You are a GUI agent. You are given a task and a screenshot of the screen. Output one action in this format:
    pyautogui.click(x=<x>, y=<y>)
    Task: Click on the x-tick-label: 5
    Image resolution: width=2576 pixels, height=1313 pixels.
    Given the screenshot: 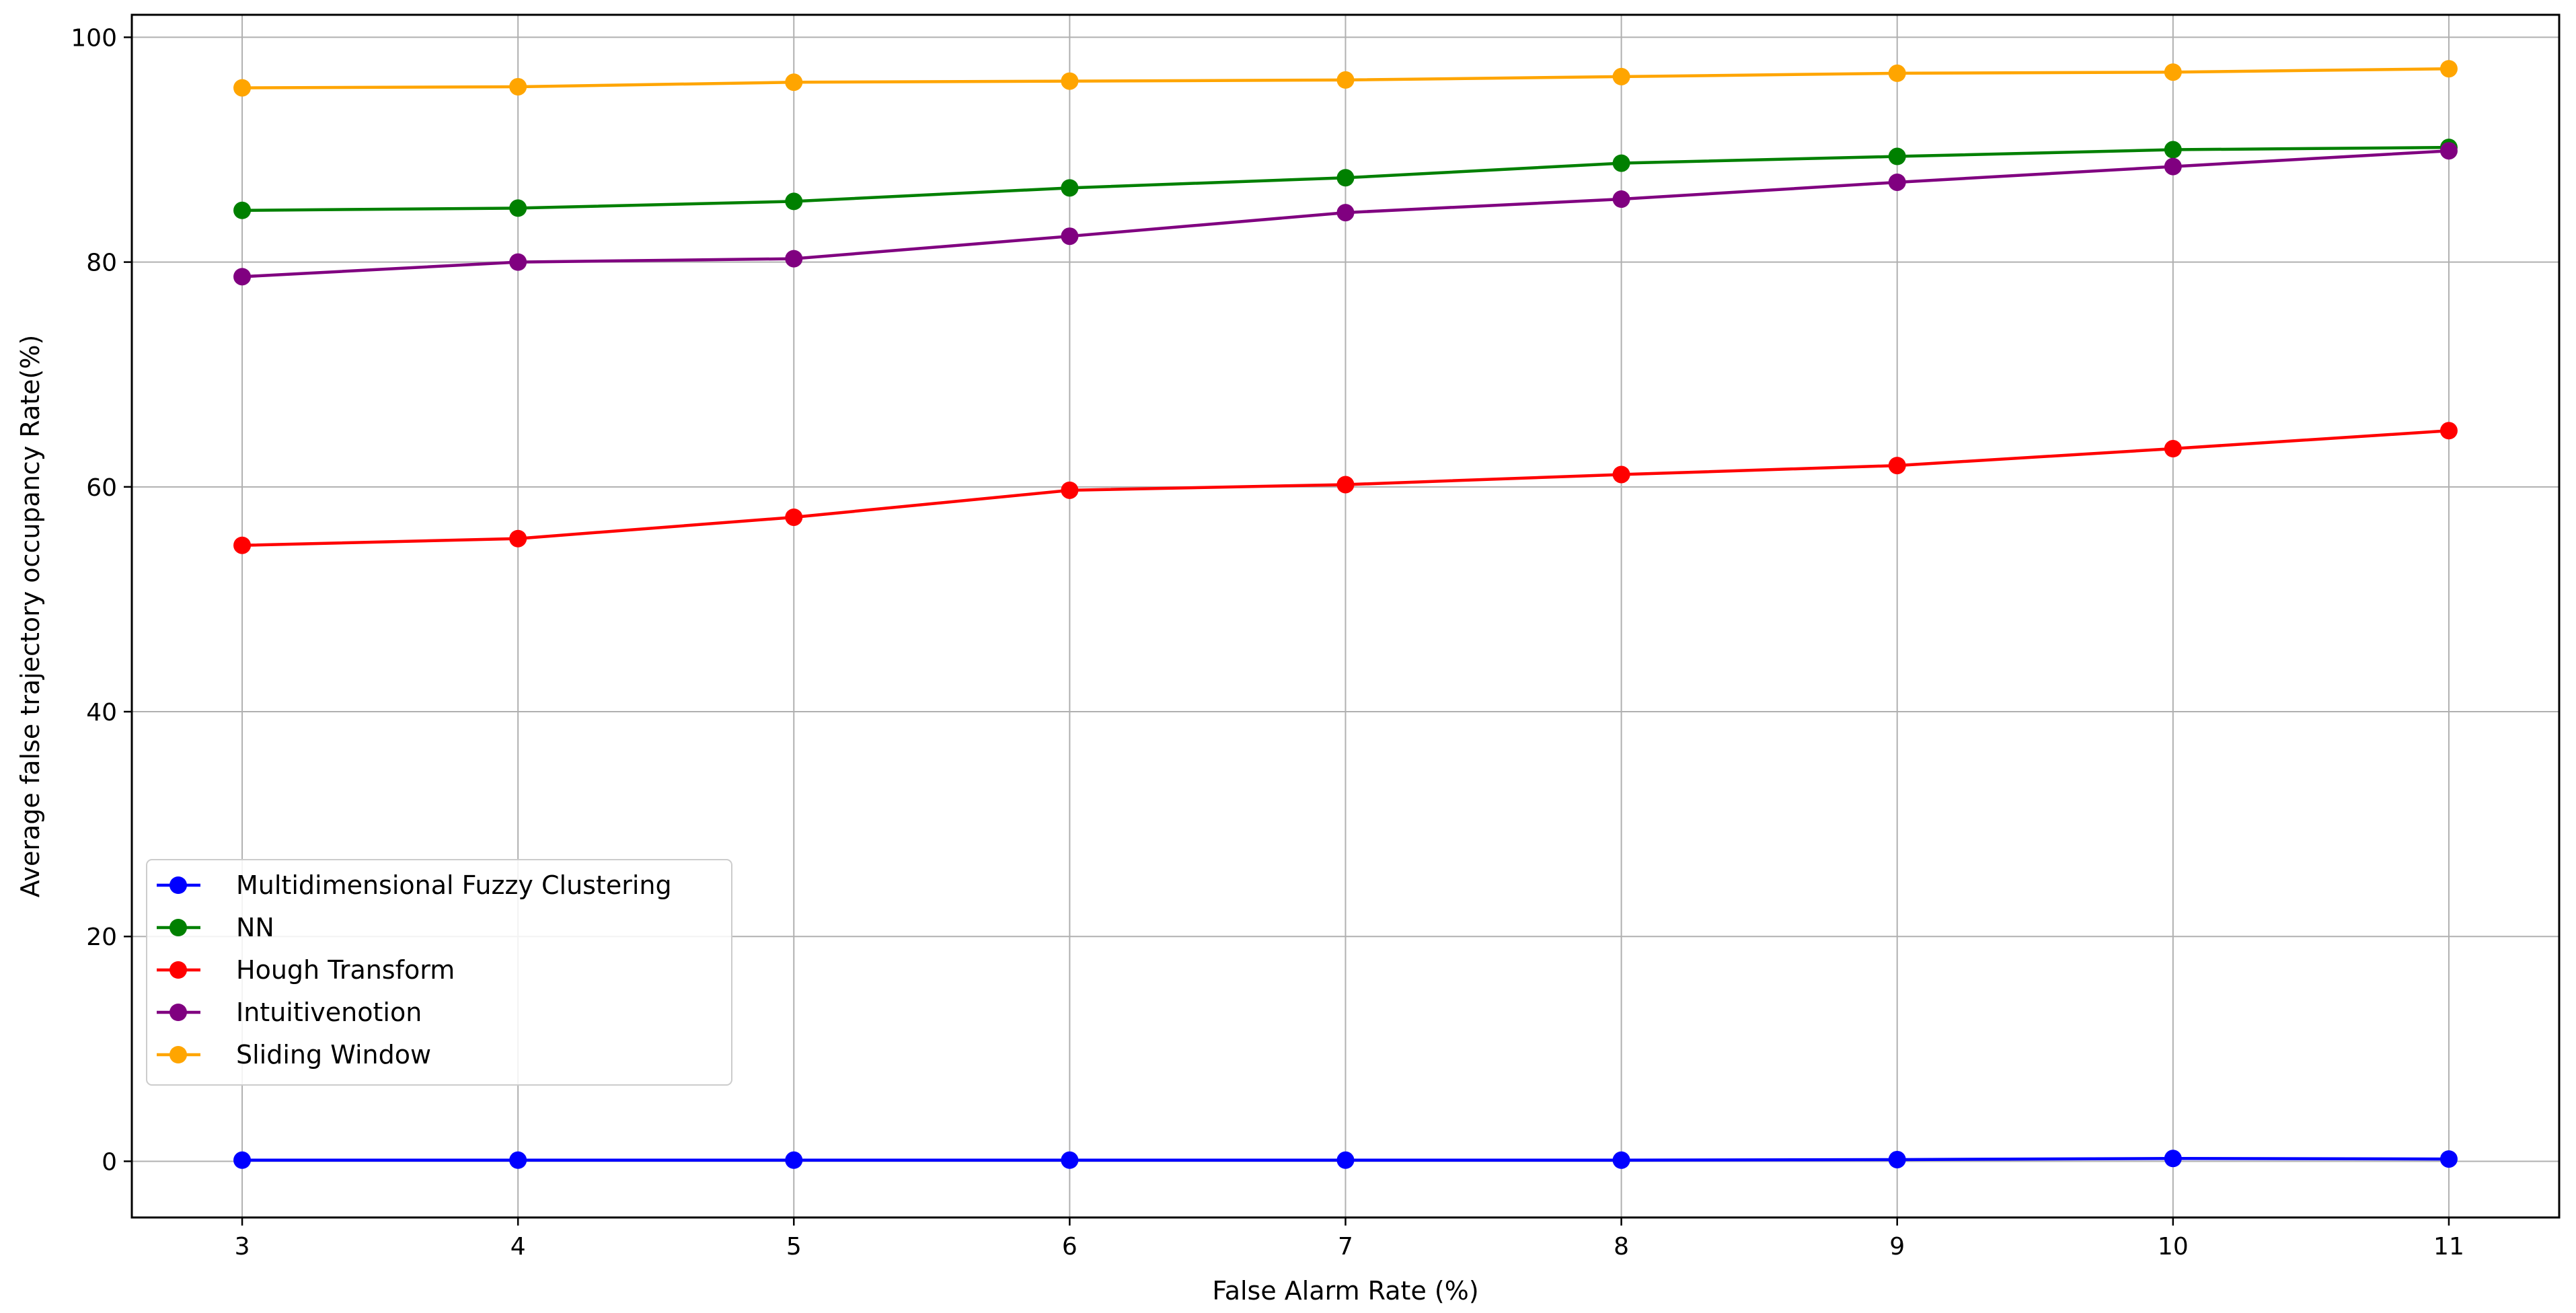 What is the action you would take?
    pyautogui.click(x=794, y=1247)
    